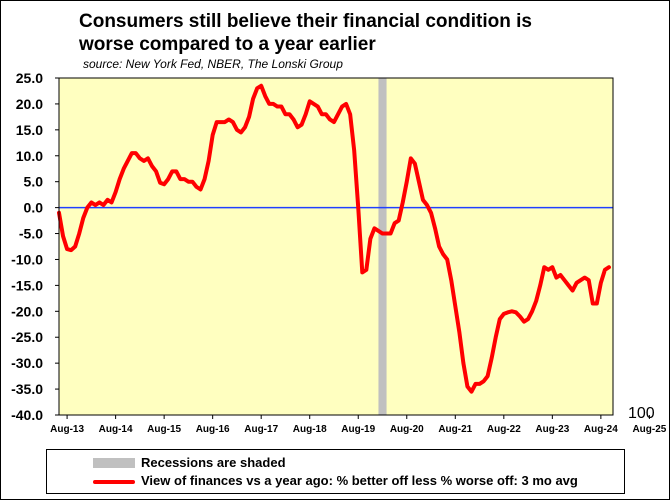 The width and height of the screenshot is (670, 500). I want to click on y-tick-label: 20.0, so click(29, 104).